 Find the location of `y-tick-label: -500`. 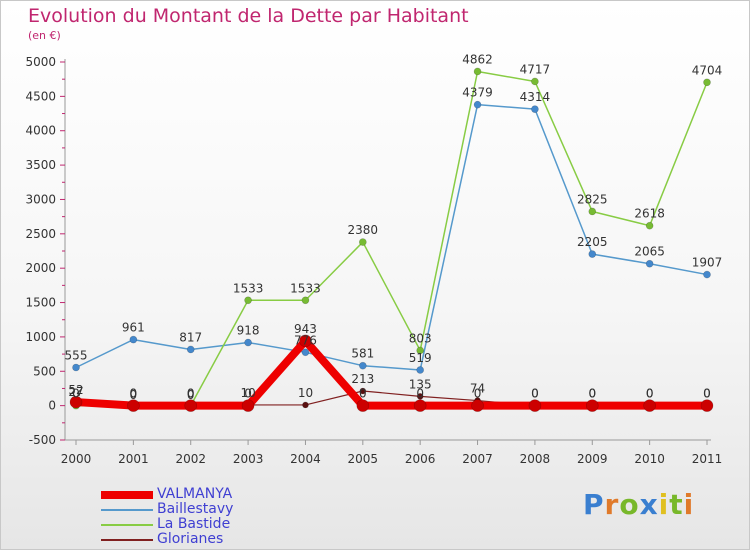

y-tick-label: -500 is located at coordinates (42, 440).